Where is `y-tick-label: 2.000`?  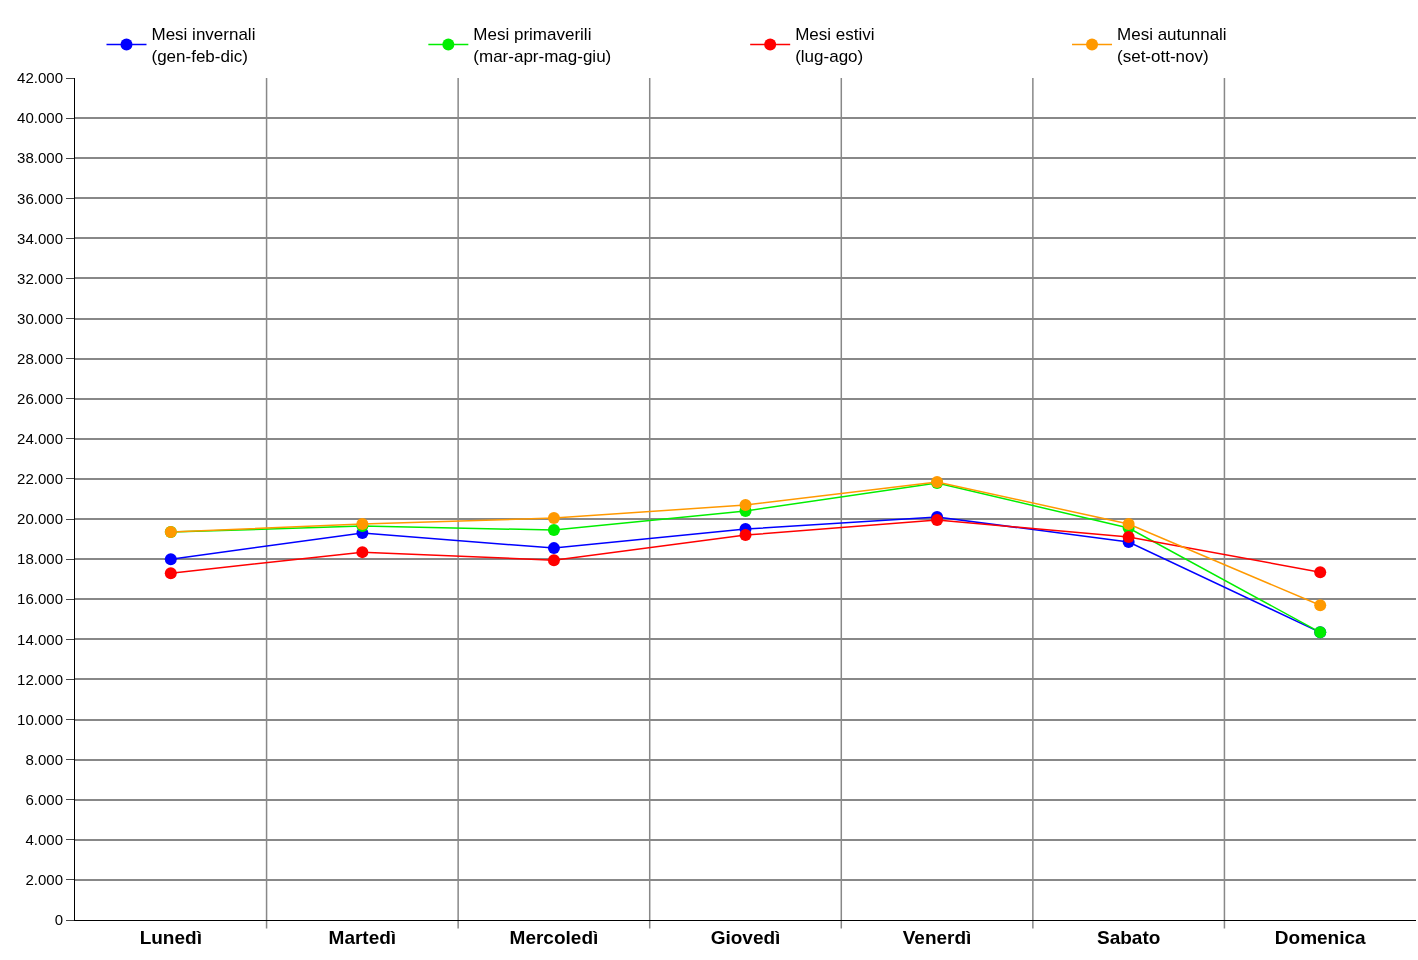 y-tick-label: 2.000 is located at coordinates (44, 880).